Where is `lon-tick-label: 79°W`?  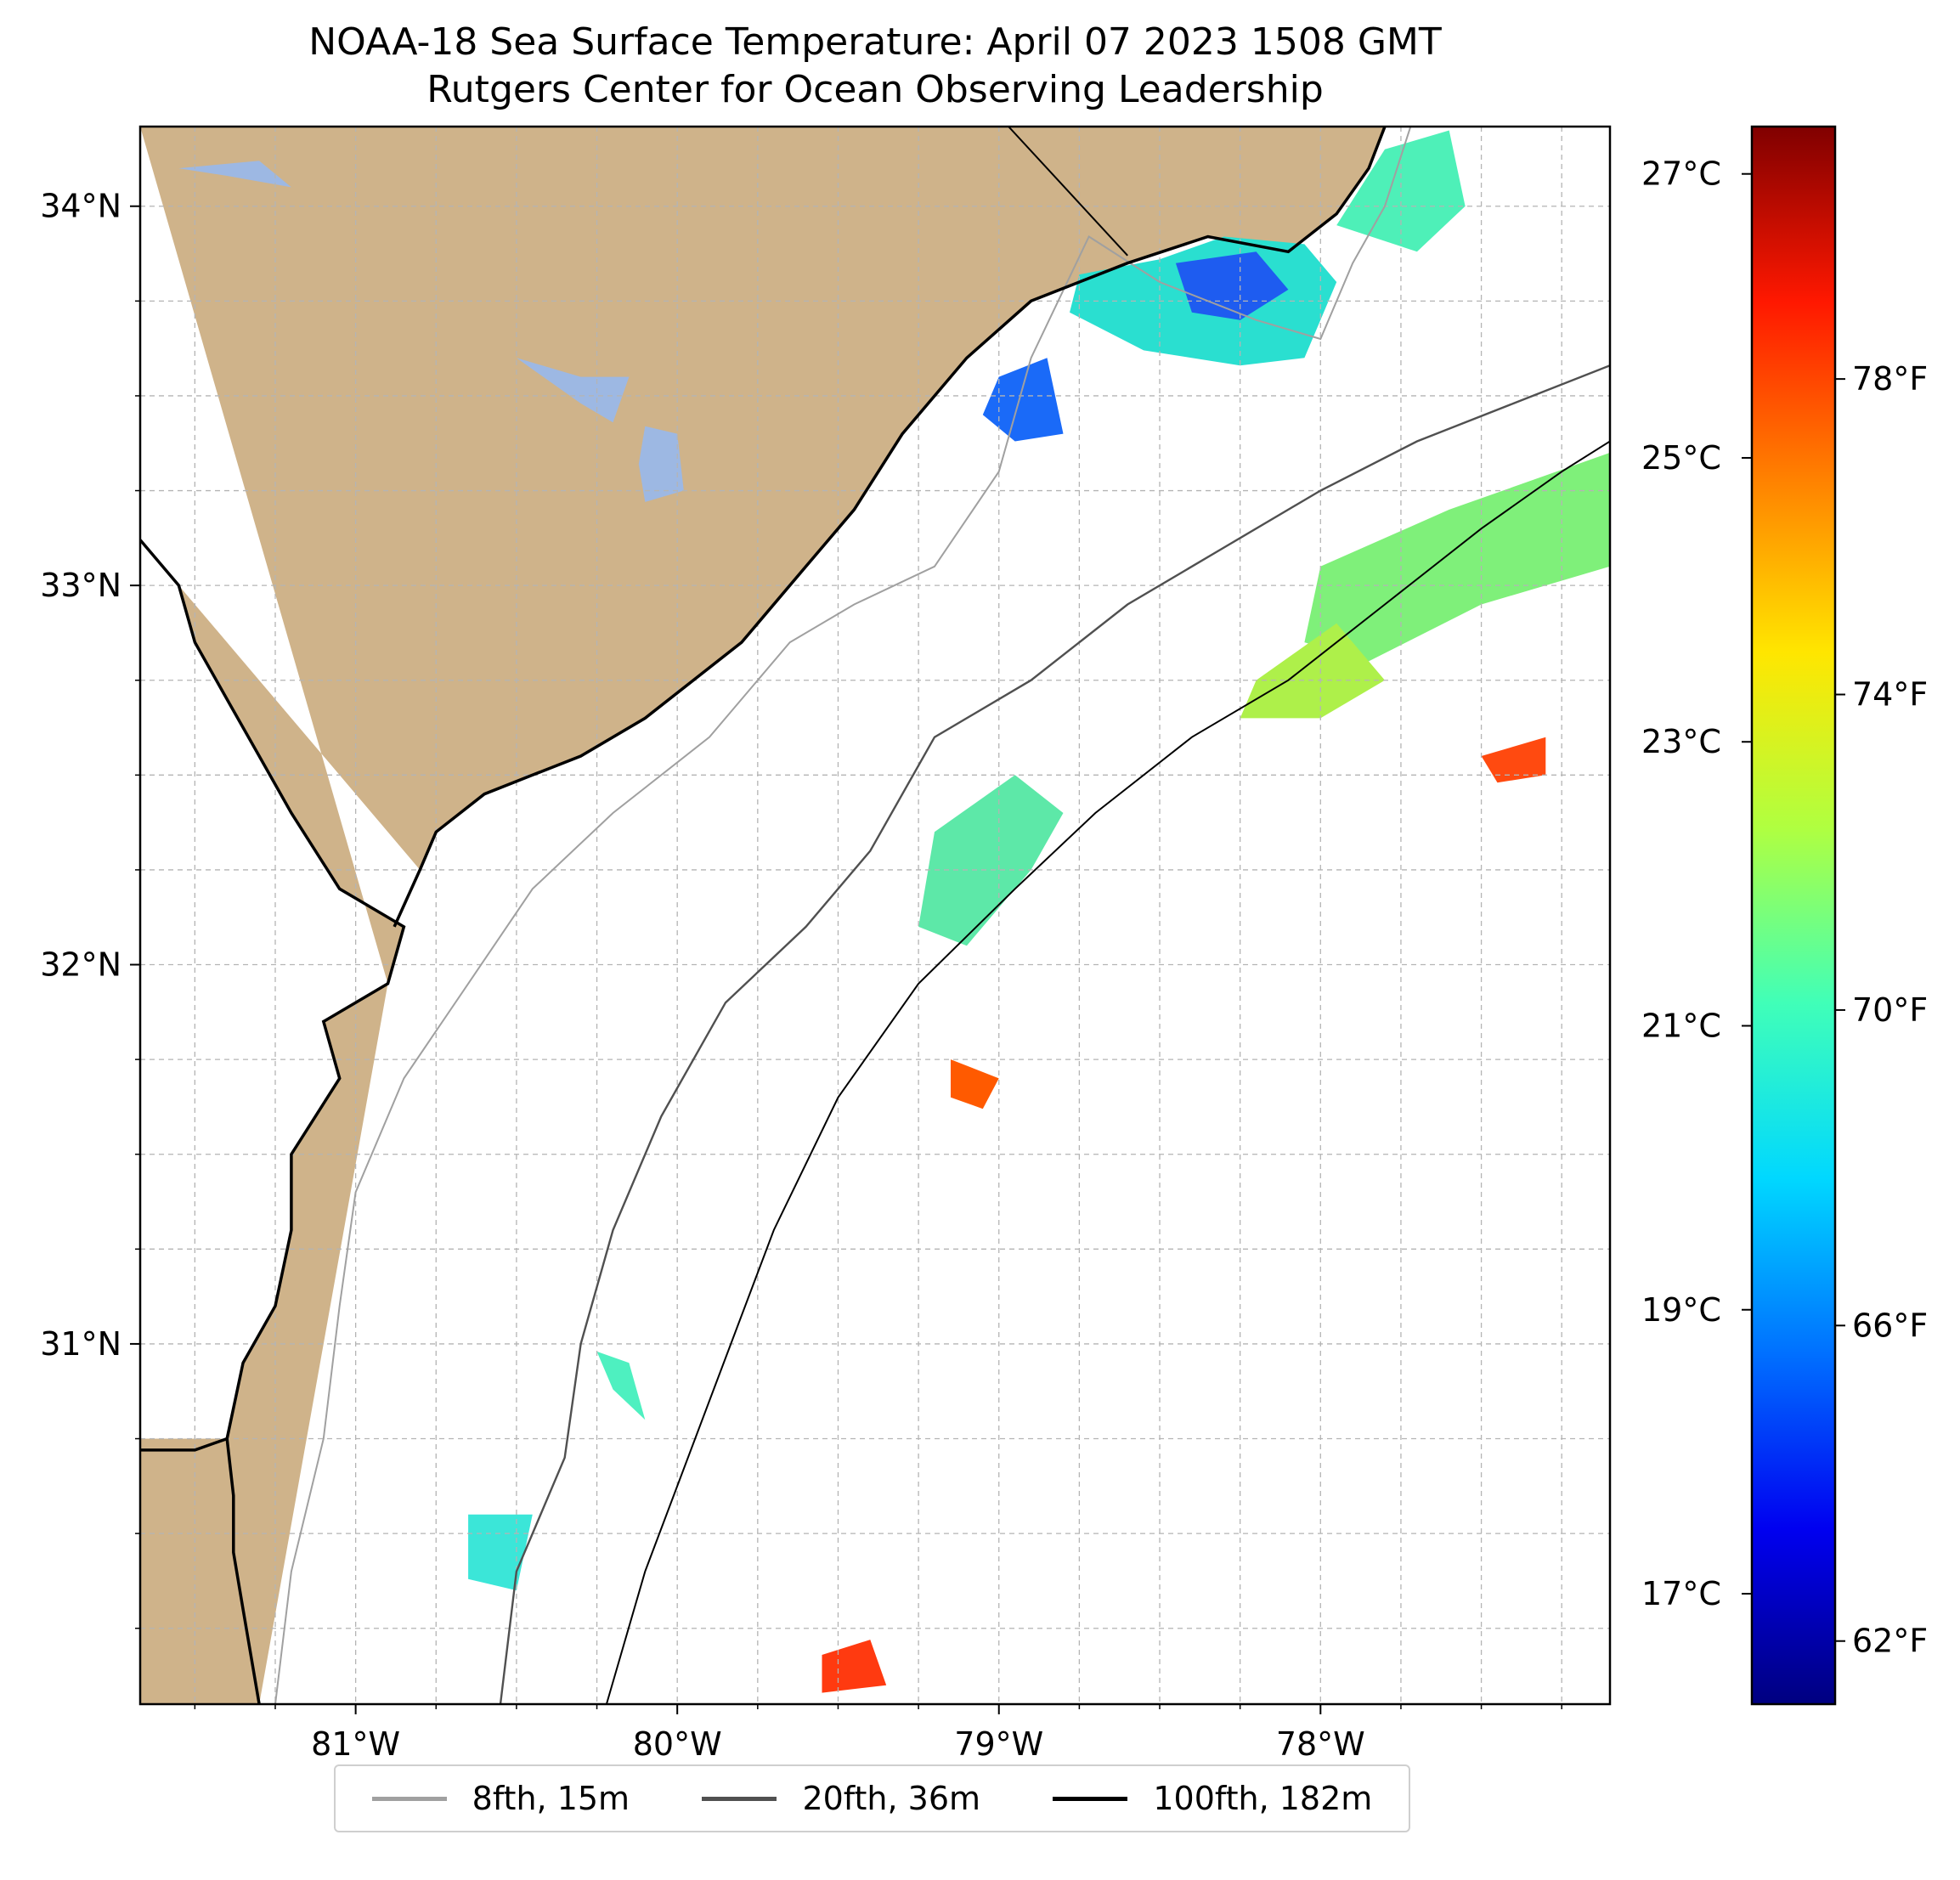 lon-tick-label: 79°W is located at coordinates (998, 1744).